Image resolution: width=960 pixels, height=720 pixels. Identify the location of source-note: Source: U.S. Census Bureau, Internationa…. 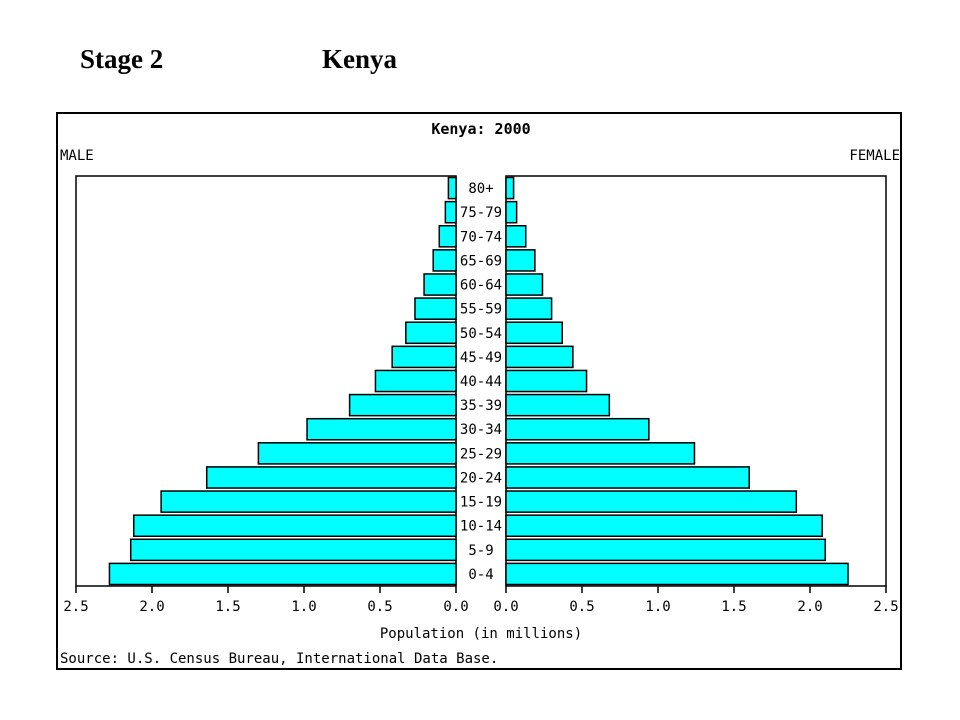
(279, 659).